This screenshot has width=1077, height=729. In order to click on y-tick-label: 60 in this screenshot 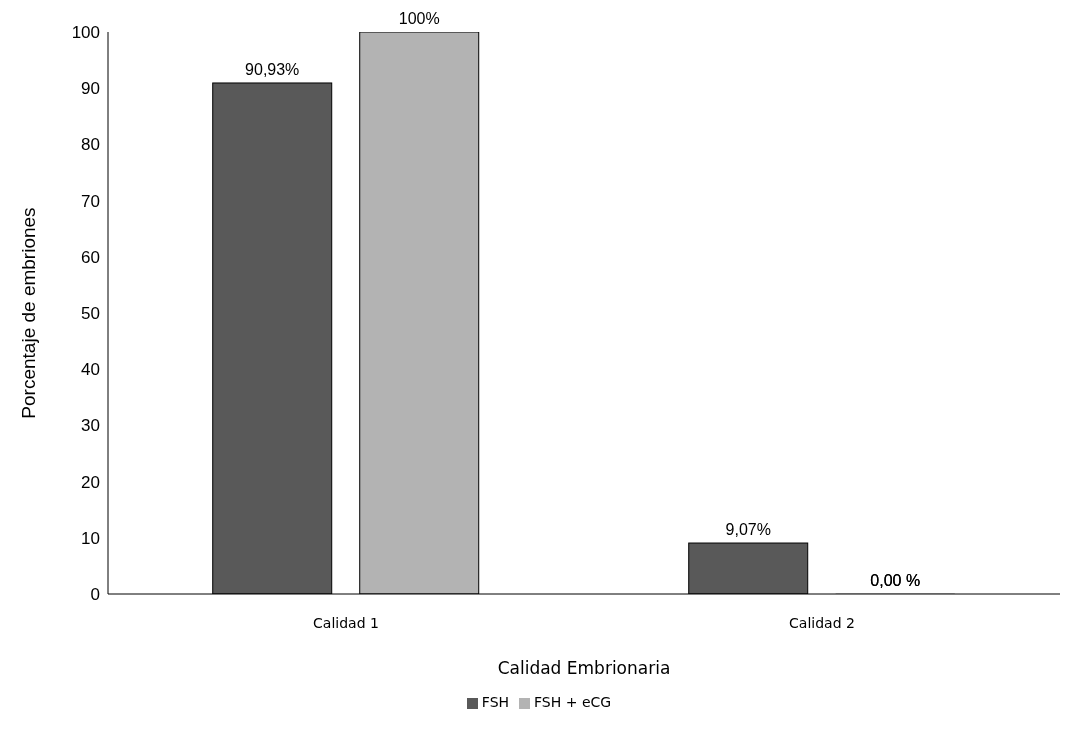, I will do `click(90, 257)`.